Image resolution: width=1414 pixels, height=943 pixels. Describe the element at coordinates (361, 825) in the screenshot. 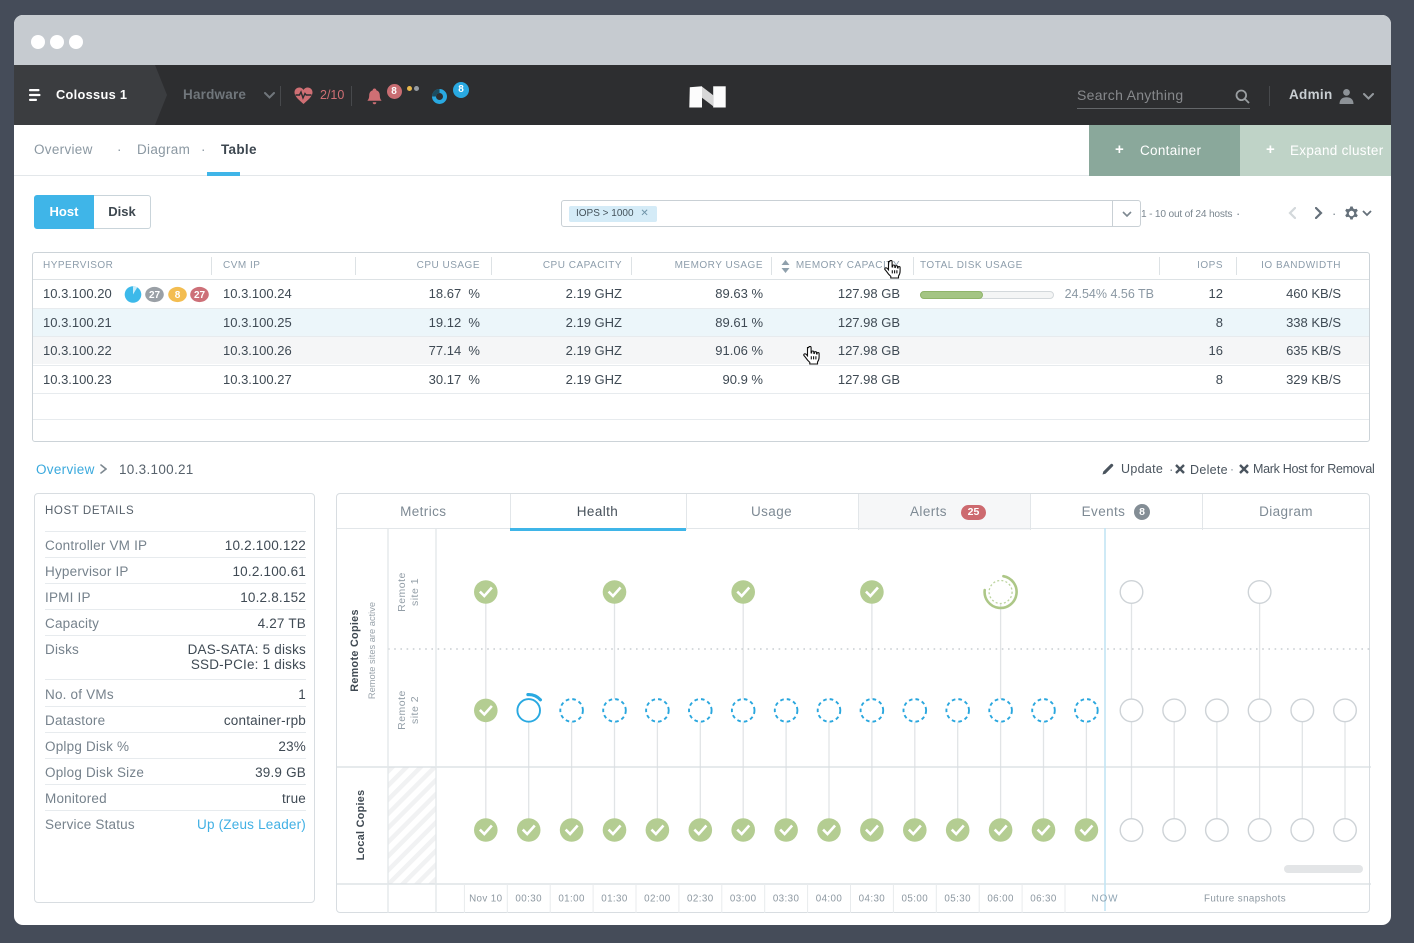

I see `svg-text: Local Copies` at that location.